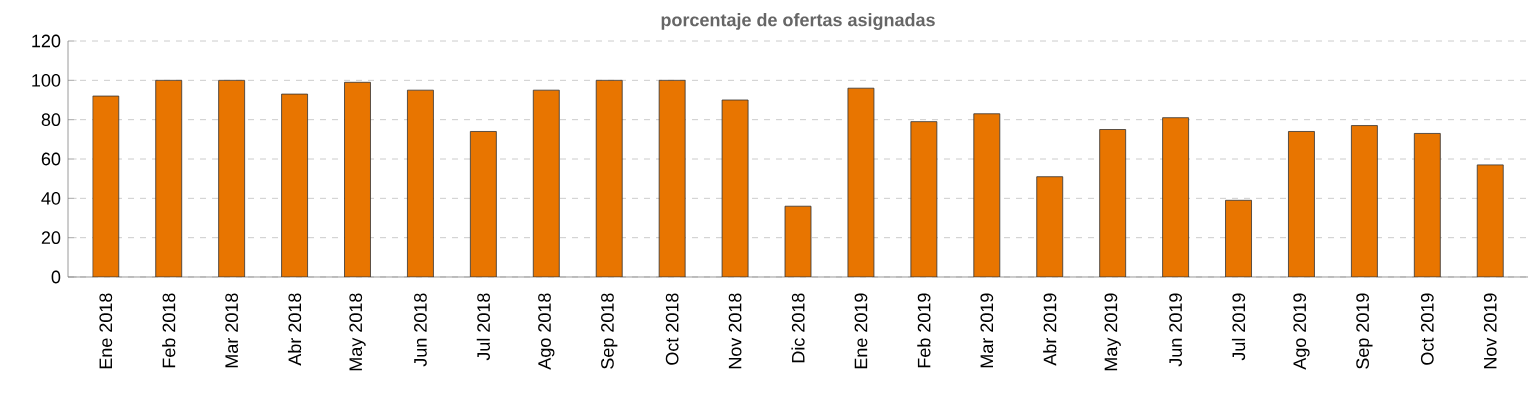  I want to click on y-tick-label: 120, so click(46, 41).